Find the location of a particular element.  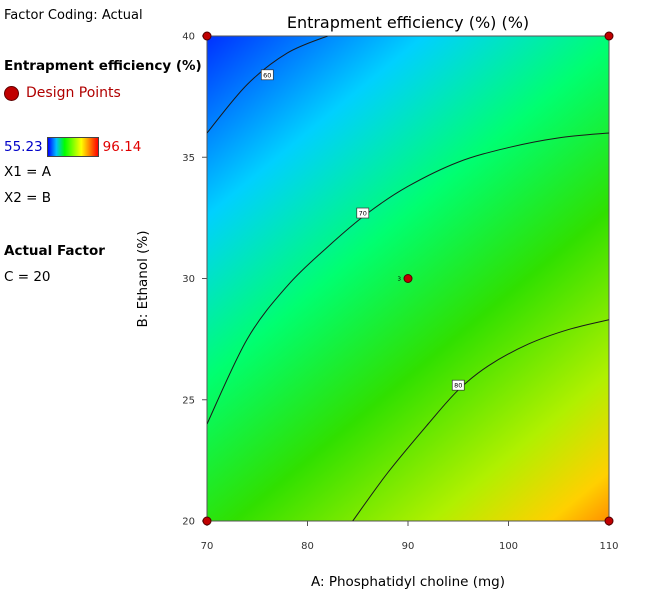

contour-label-80: 80 is located at coordinates (458, 386).